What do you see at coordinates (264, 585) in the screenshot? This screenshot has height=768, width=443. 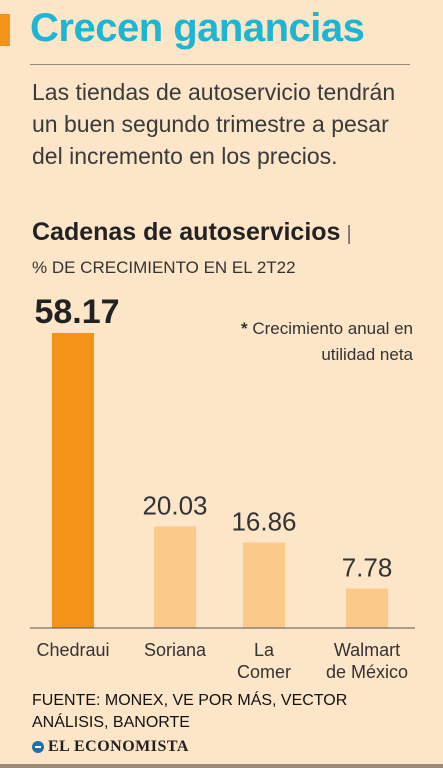 I see `bar-la-comer` at bounding box center [264, 585].